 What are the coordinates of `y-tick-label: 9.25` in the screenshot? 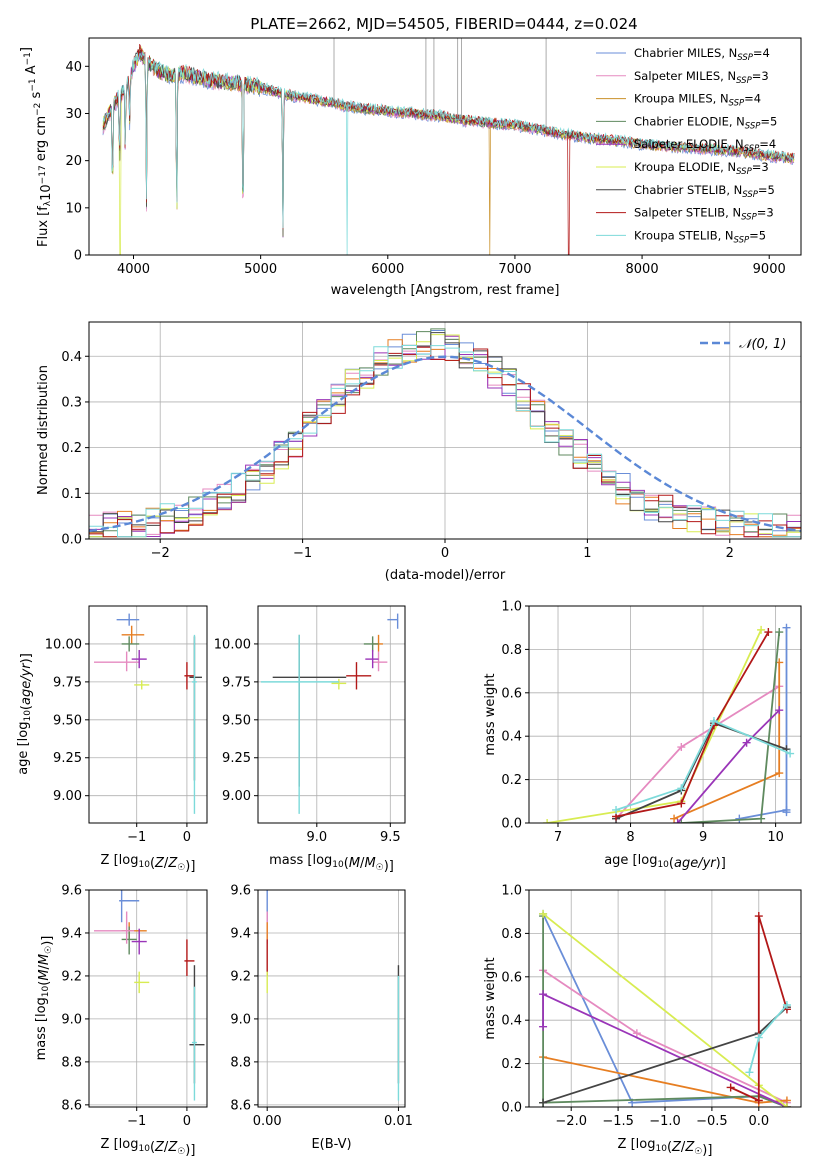 It's located at (67, 758).